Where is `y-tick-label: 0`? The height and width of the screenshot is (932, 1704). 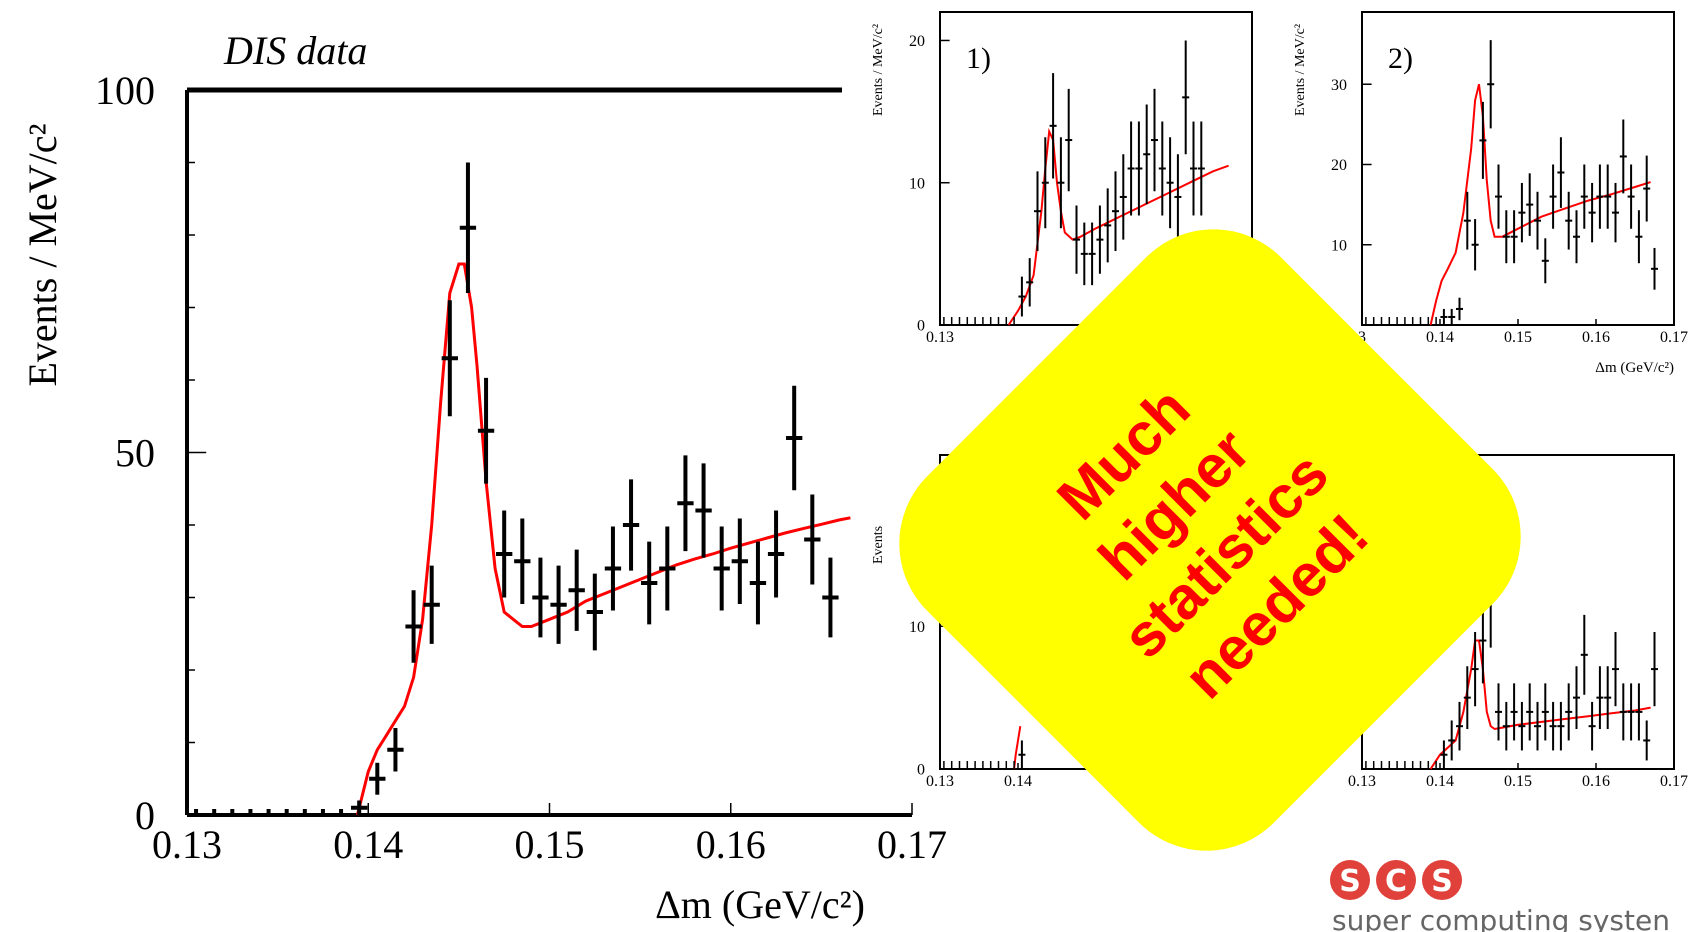 y-tick-label: 0 is located at coordinates (921, 770).